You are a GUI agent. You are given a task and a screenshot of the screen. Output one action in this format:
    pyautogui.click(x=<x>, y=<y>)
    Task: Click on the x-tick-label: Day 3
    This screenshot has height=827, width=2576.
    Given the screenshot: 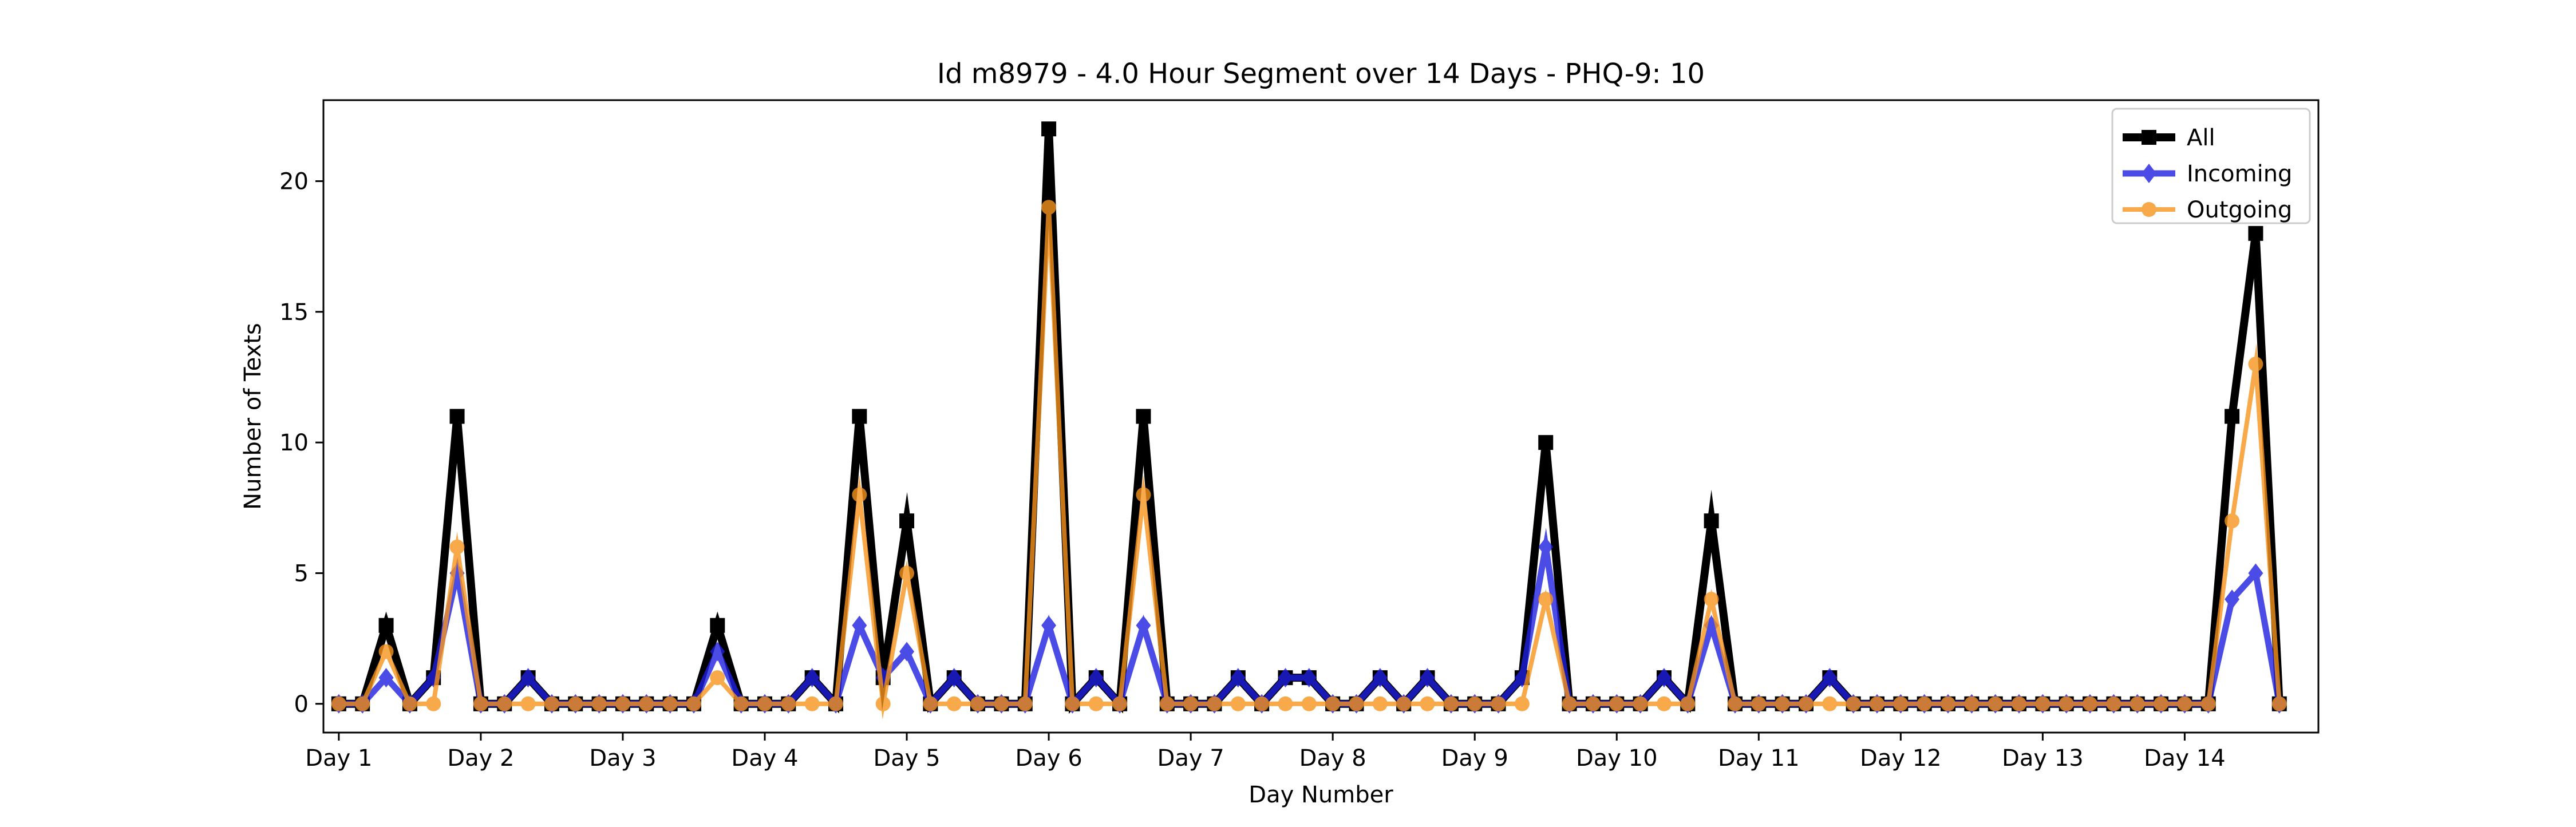 What is the action you would take?
    pyautogui.click(x=622, y=758)
    